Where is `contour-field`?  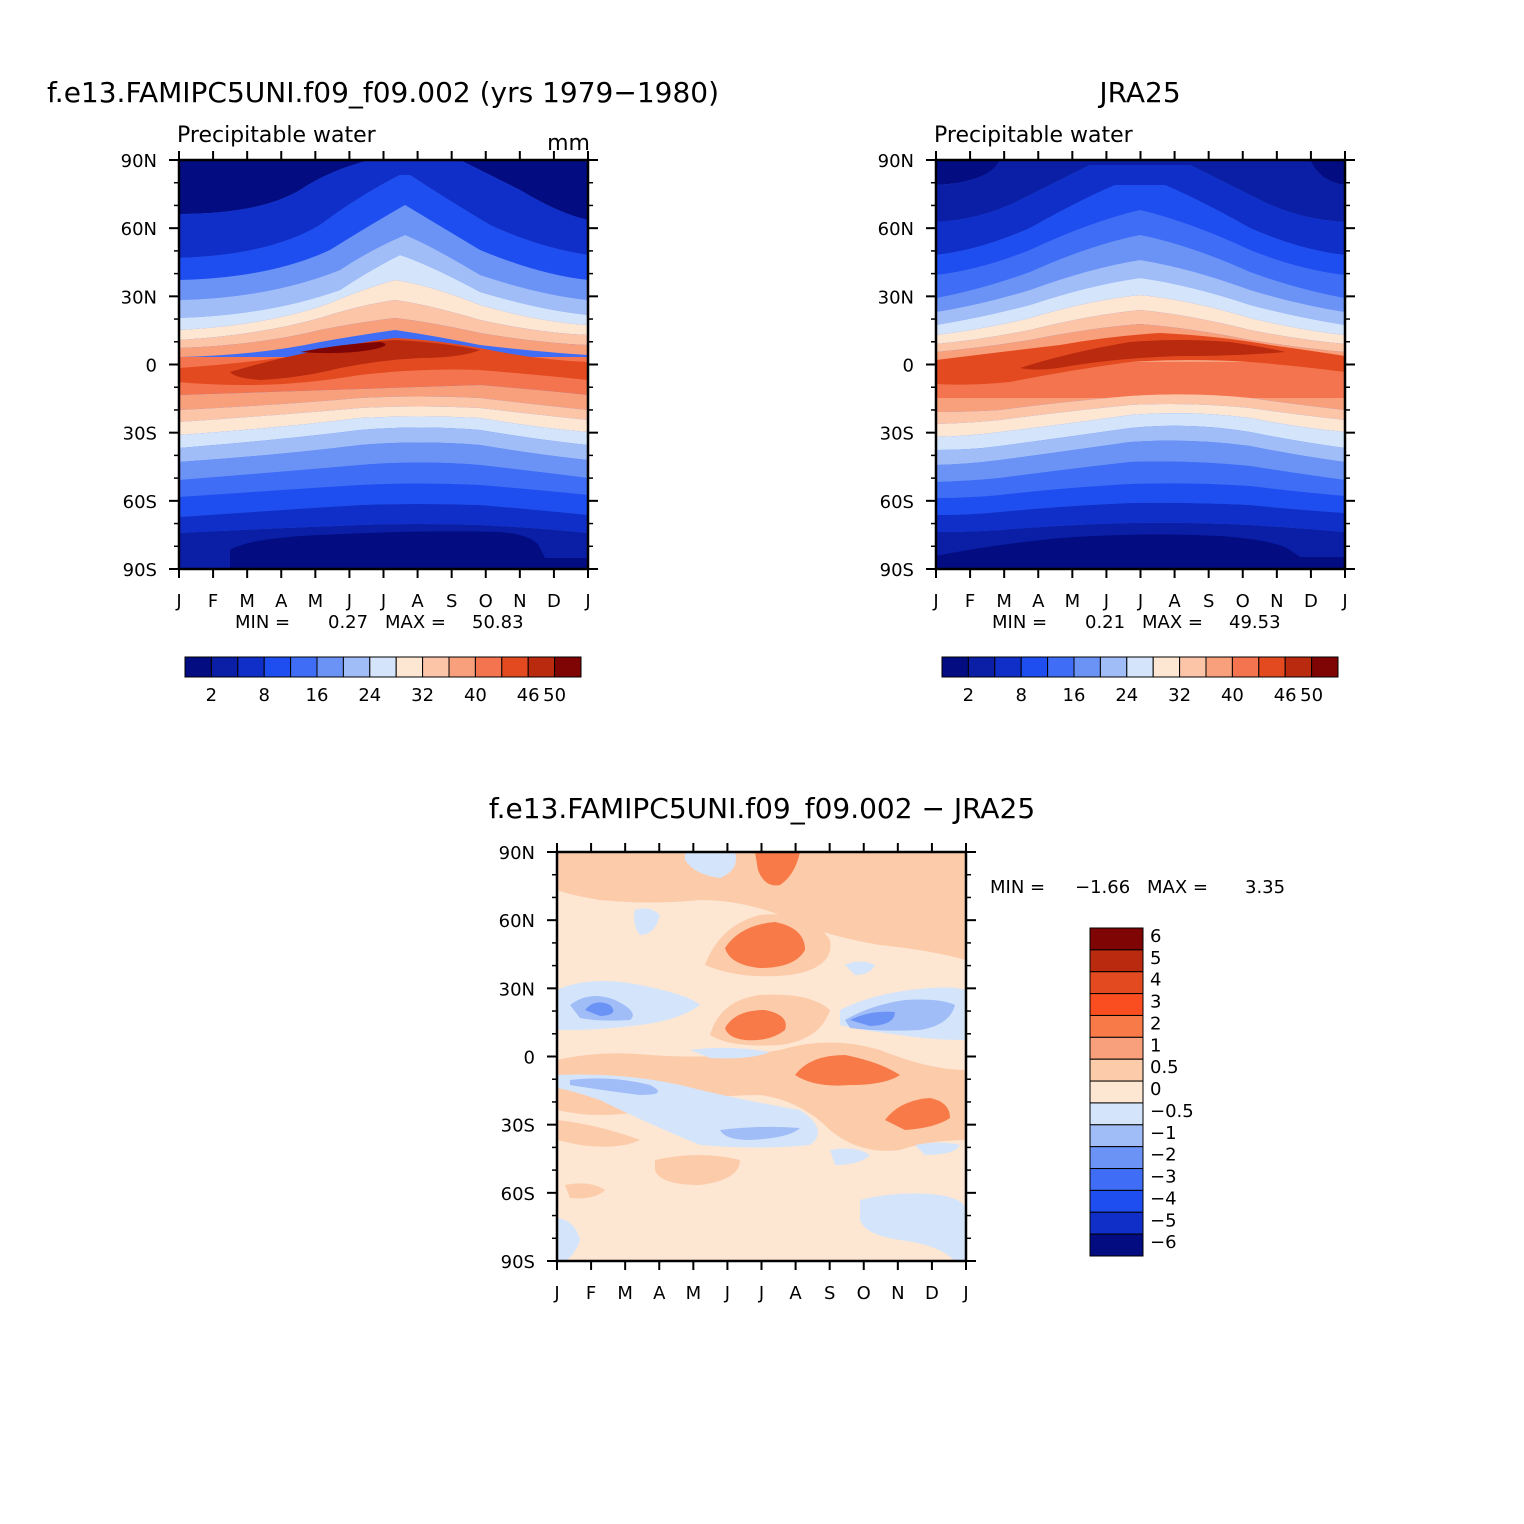 contour-field is located at coordinates (1140, 364).